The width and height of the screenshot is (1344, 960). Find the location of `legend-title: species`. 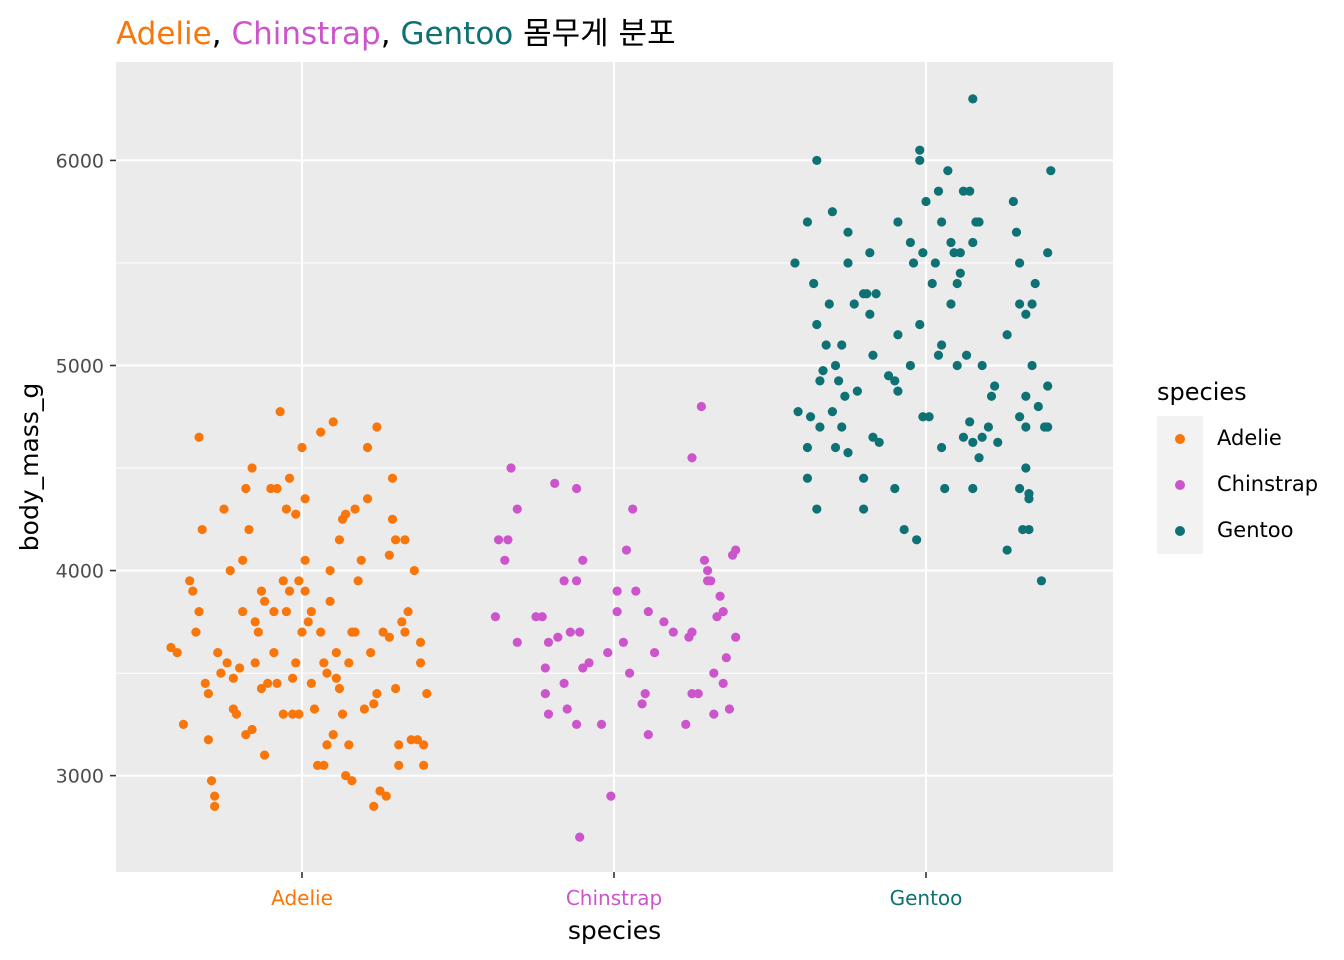

legend-title: species is located at coordinates (1202, 392).